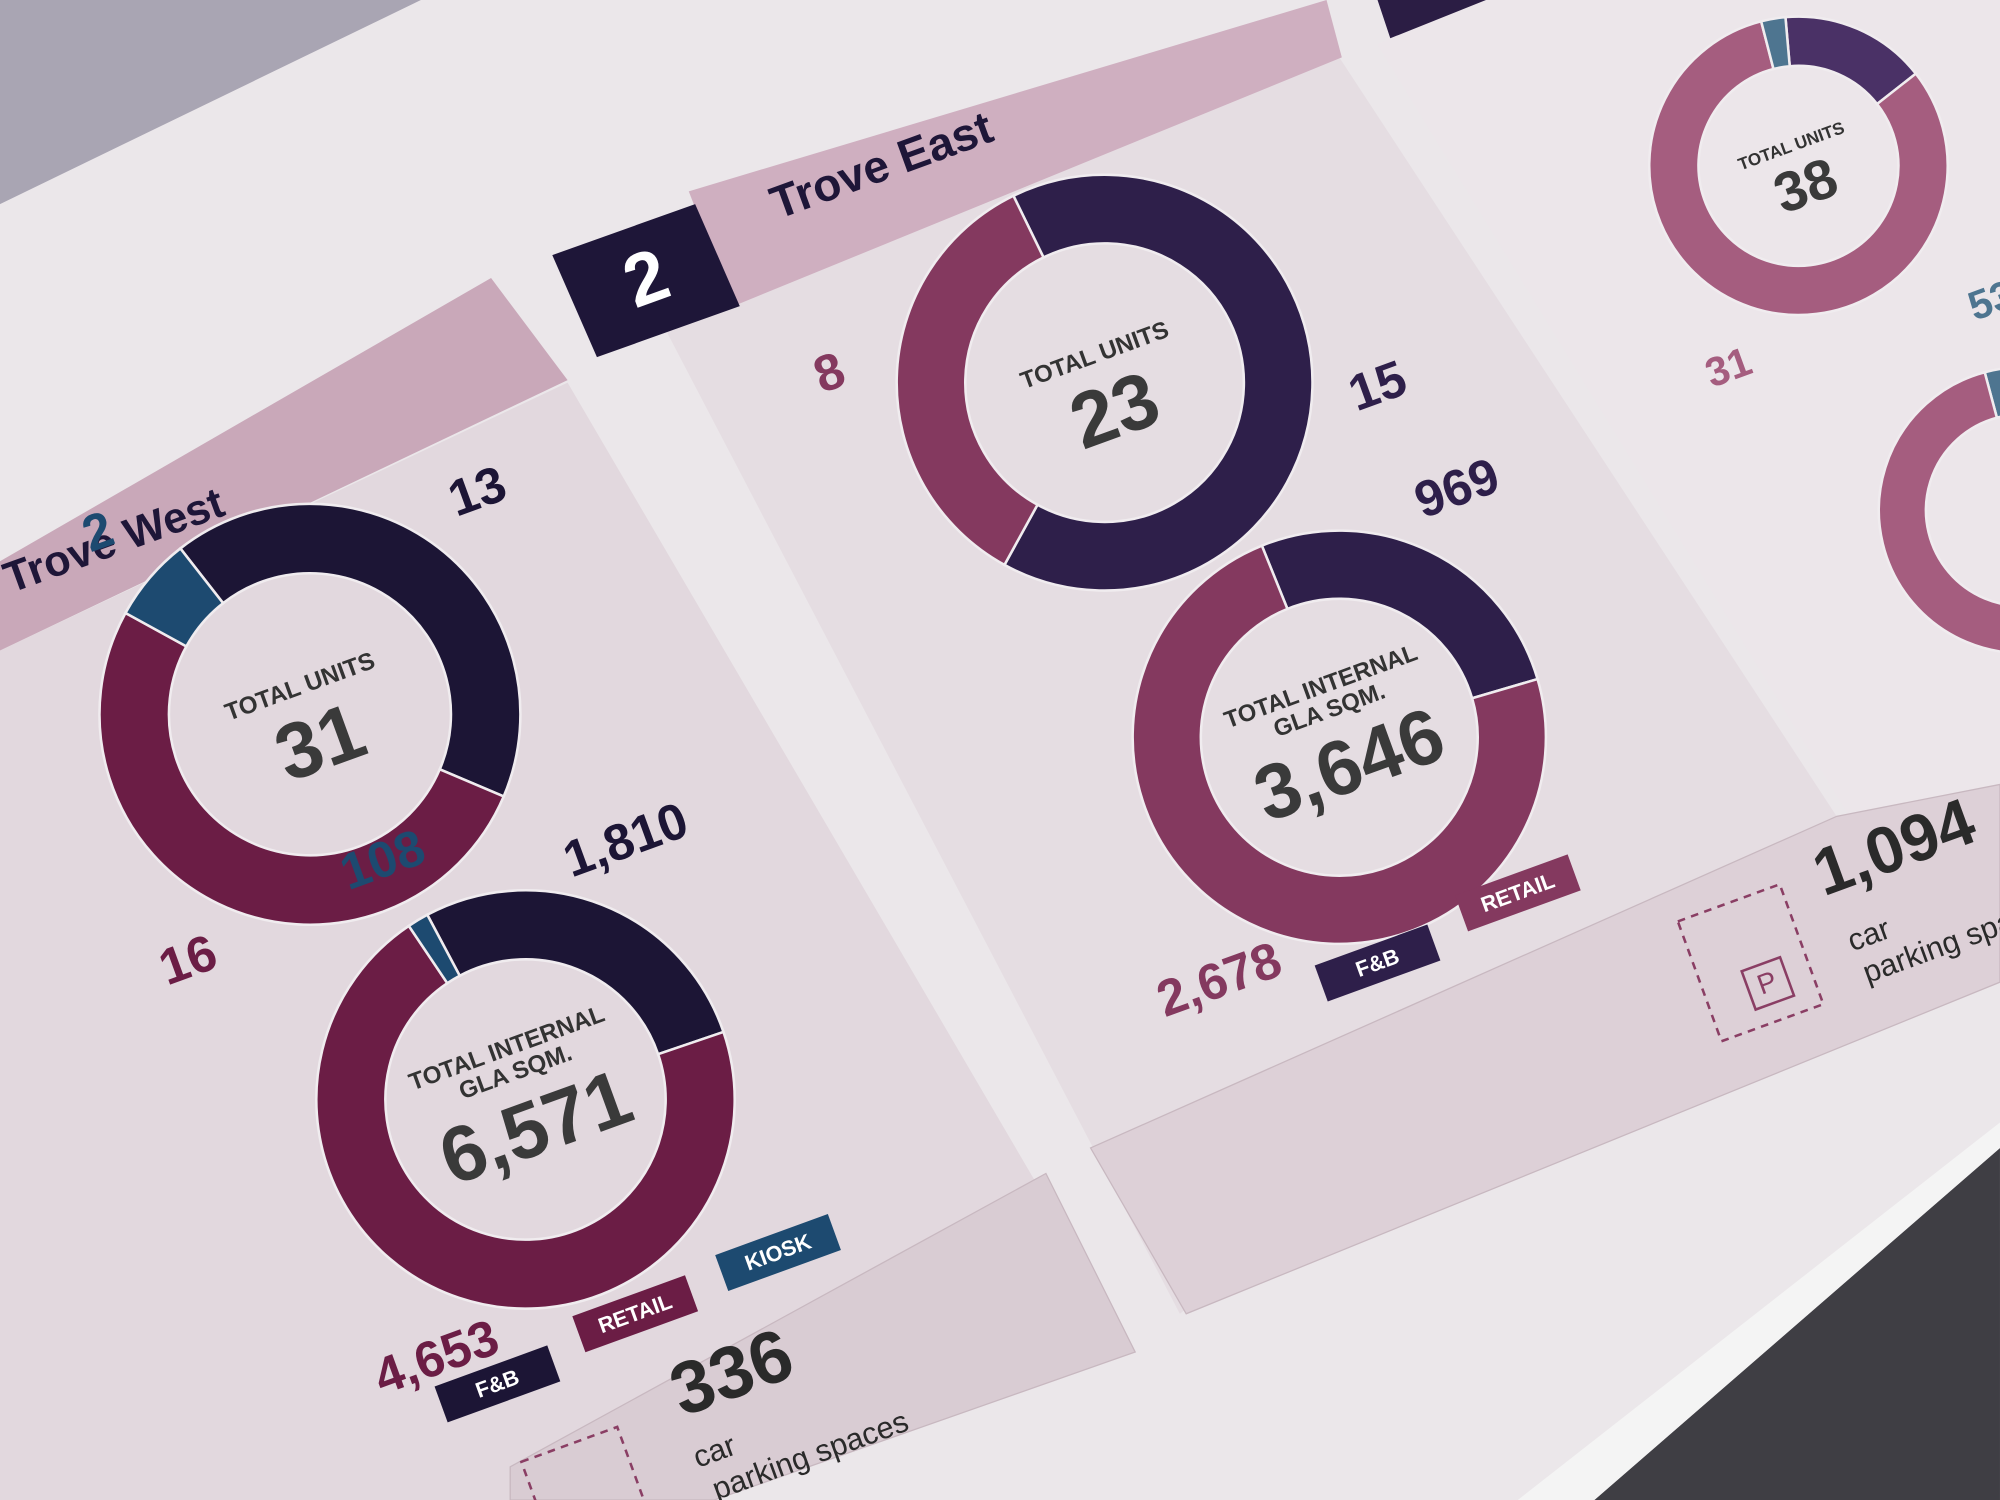  What do you see at coordinates (646, 281) in the screenshot?
I see `panel-number-box` at bounding box center [646, 281].